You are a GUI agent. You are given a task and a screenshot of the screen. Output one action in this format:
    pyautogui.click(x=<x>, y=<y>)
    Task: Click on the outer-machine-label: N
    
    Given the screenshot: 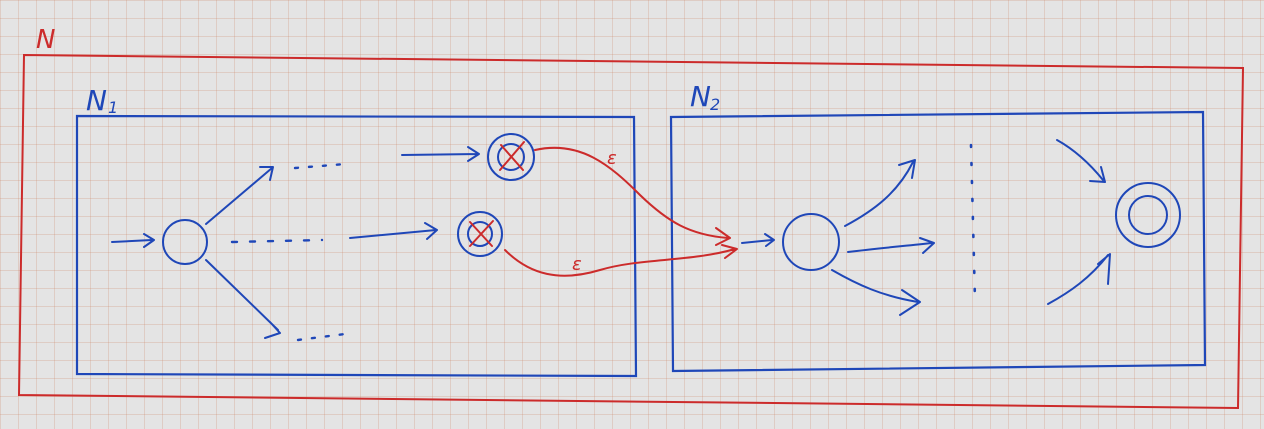 What is the action you would take?
    pyautogui.click(x=45, y=40)
    